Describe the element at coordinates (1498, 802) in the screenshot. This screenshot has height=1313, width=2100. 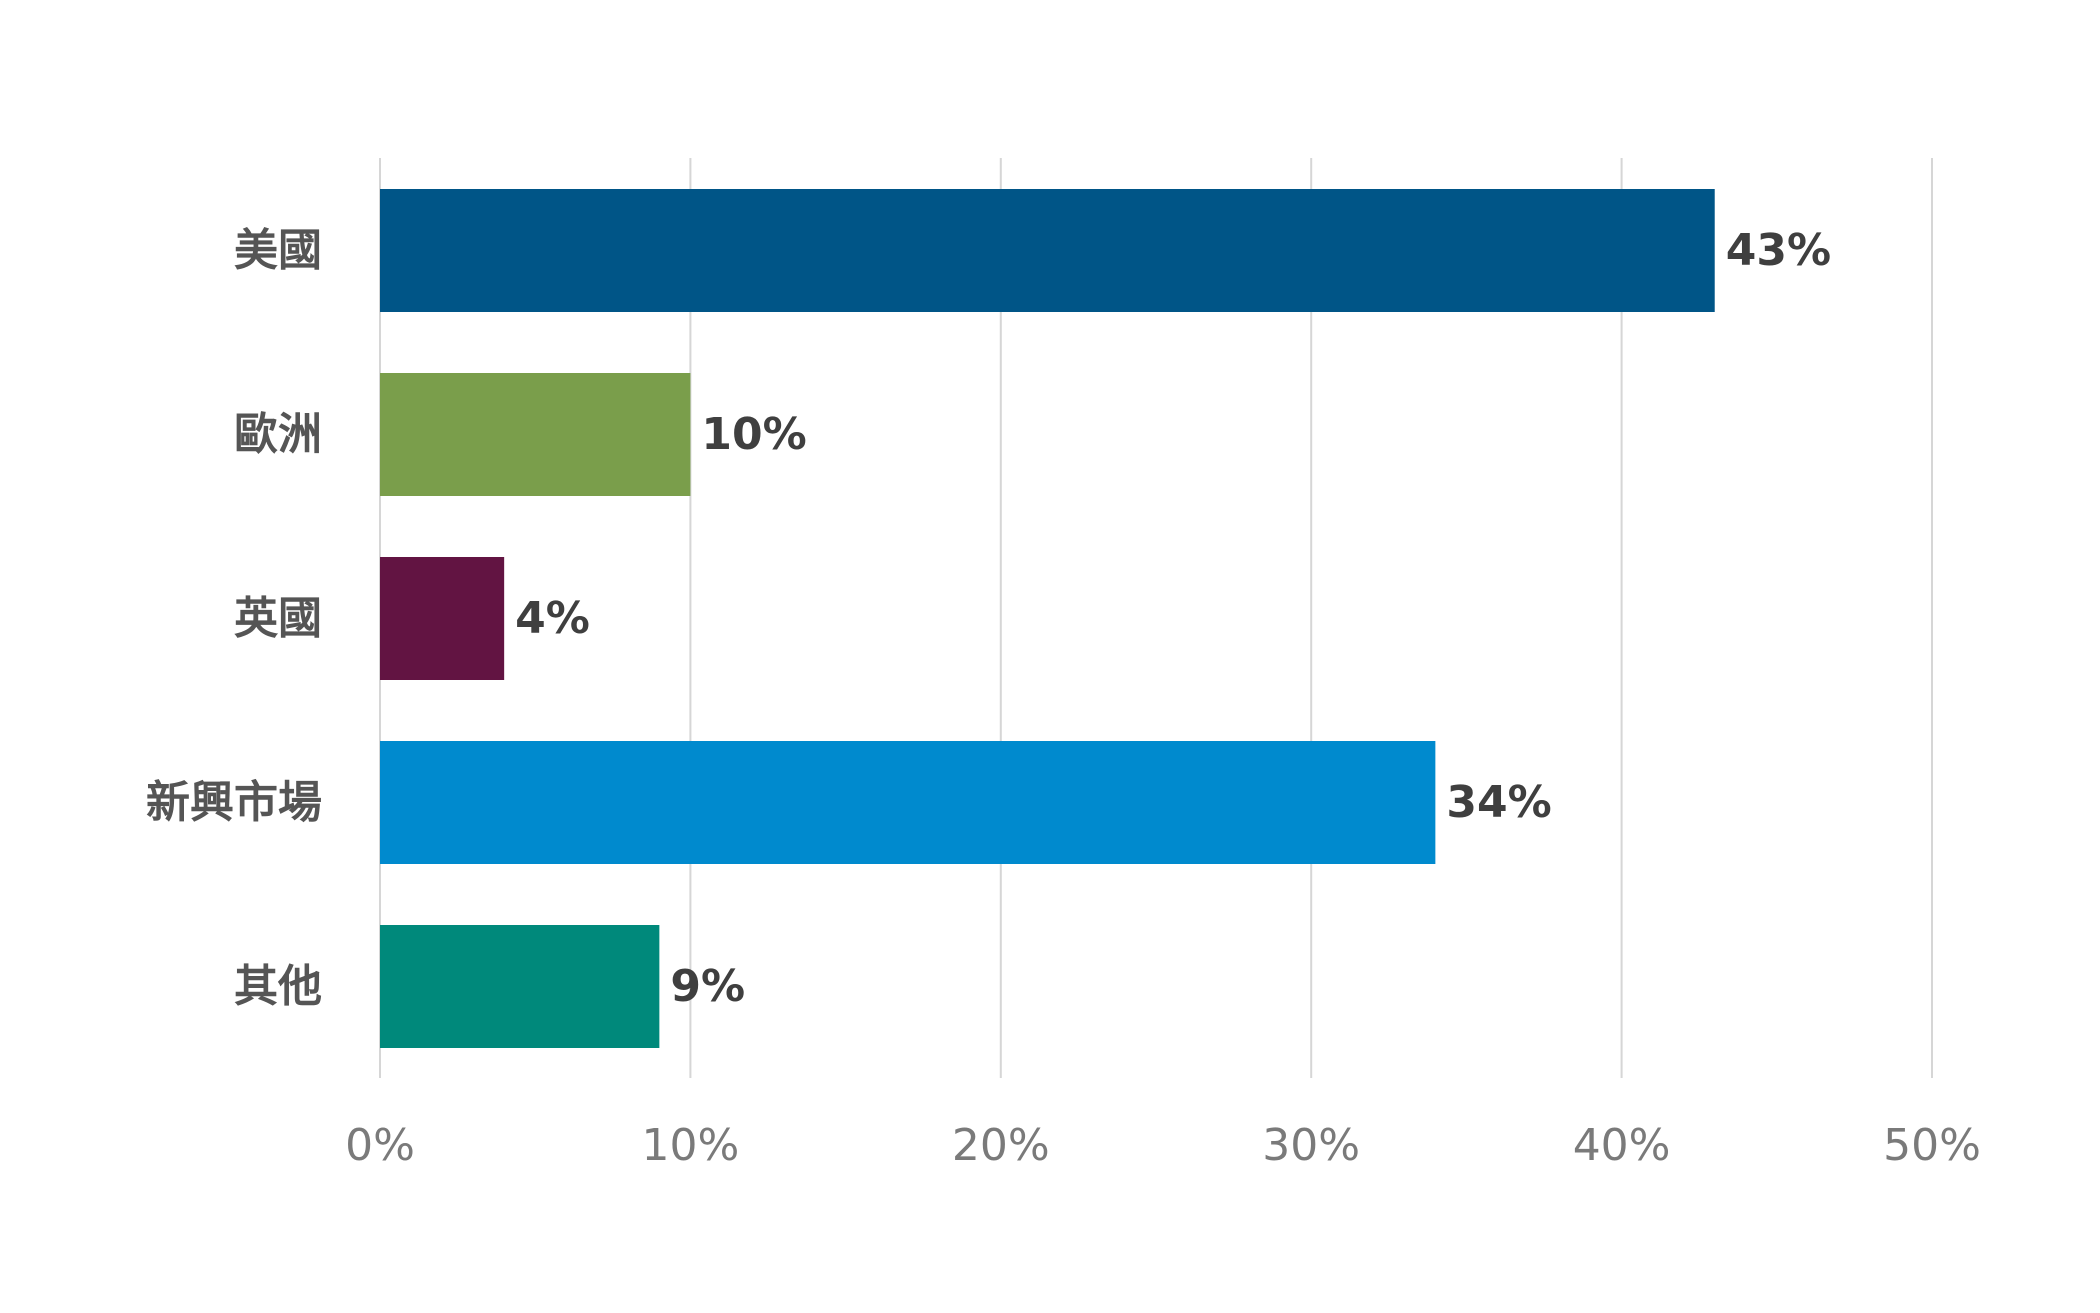
I see `data-label: 34%` at that location.